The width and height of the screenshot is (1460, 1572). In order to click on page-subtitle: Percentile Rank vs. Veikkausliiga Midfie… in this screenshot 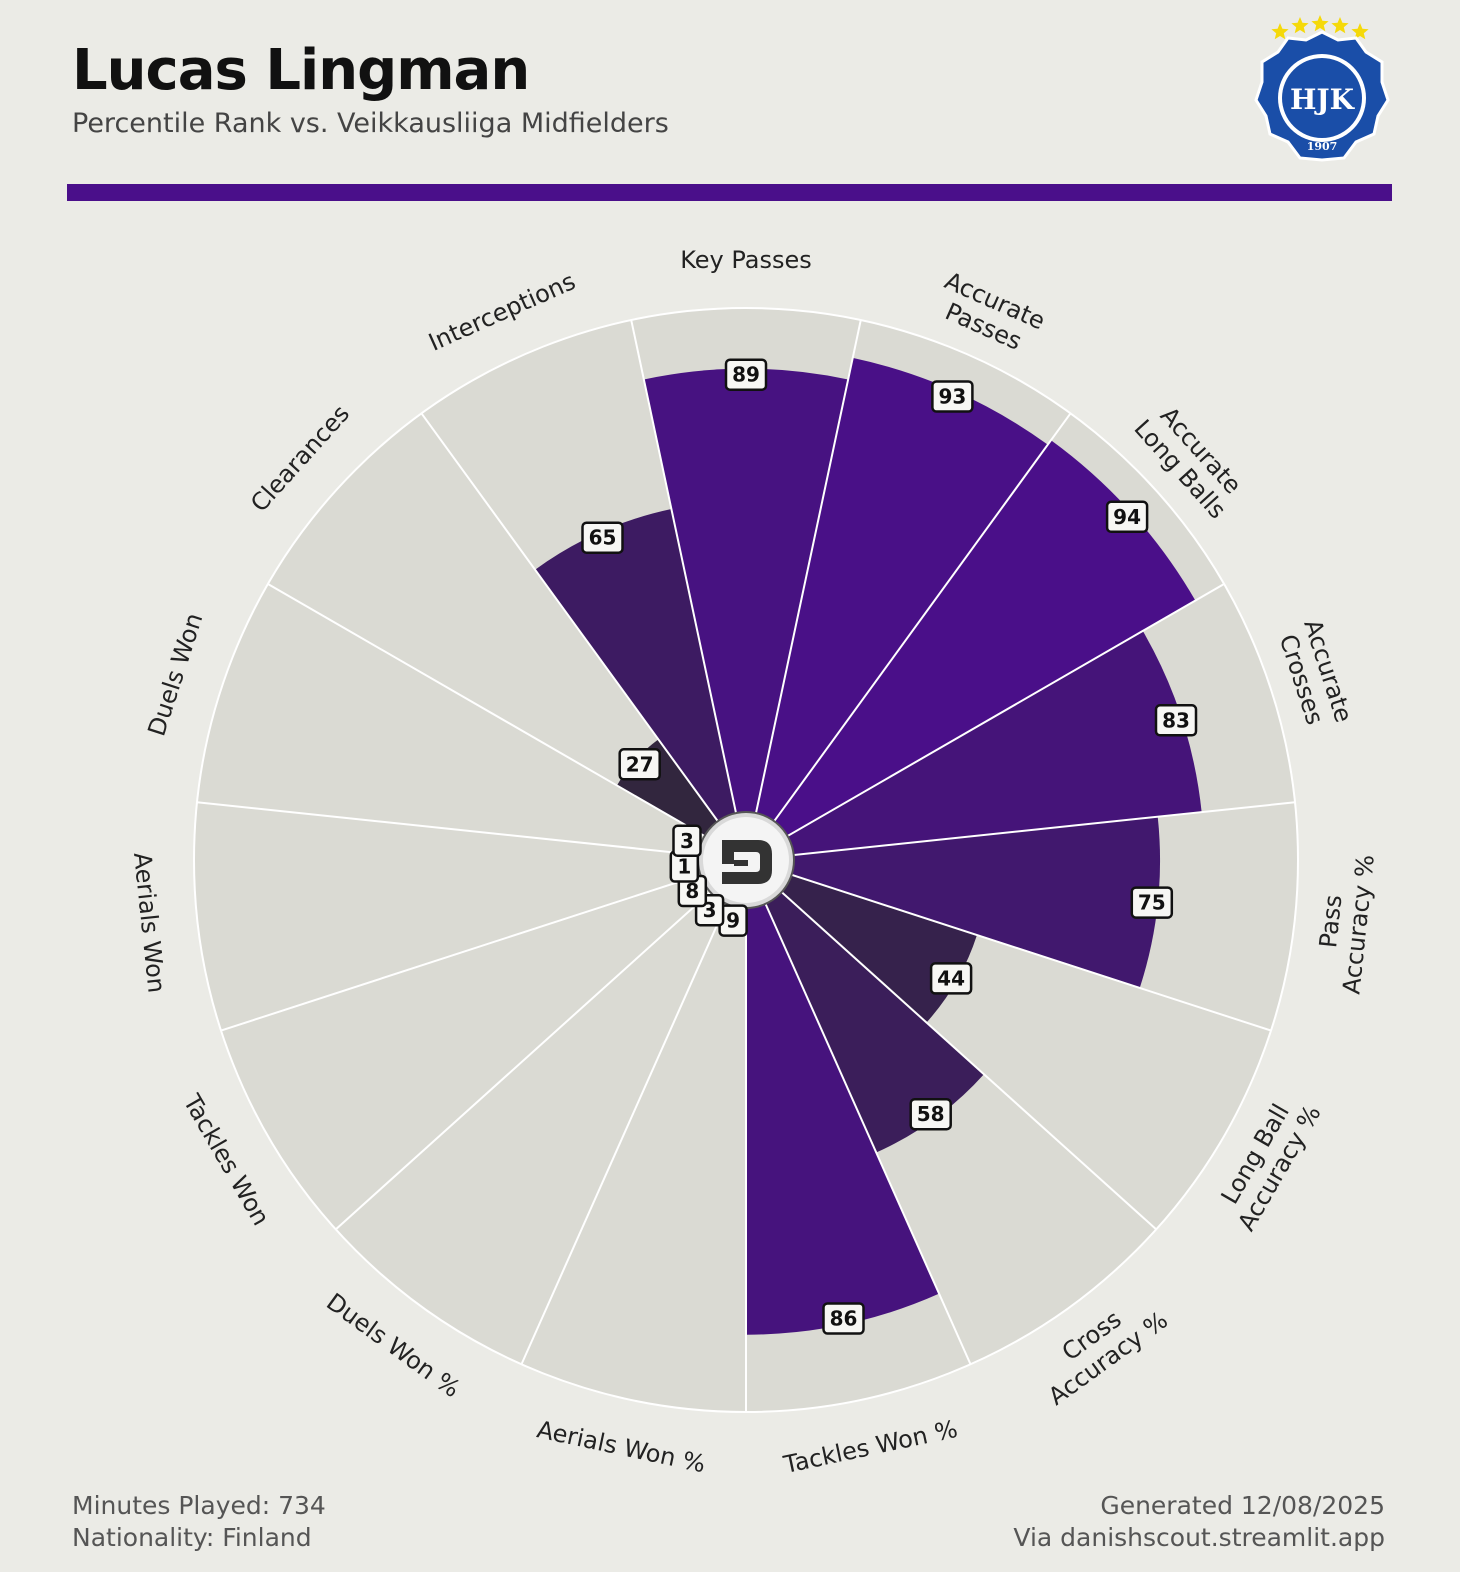, I will do `click(370, 123)`.